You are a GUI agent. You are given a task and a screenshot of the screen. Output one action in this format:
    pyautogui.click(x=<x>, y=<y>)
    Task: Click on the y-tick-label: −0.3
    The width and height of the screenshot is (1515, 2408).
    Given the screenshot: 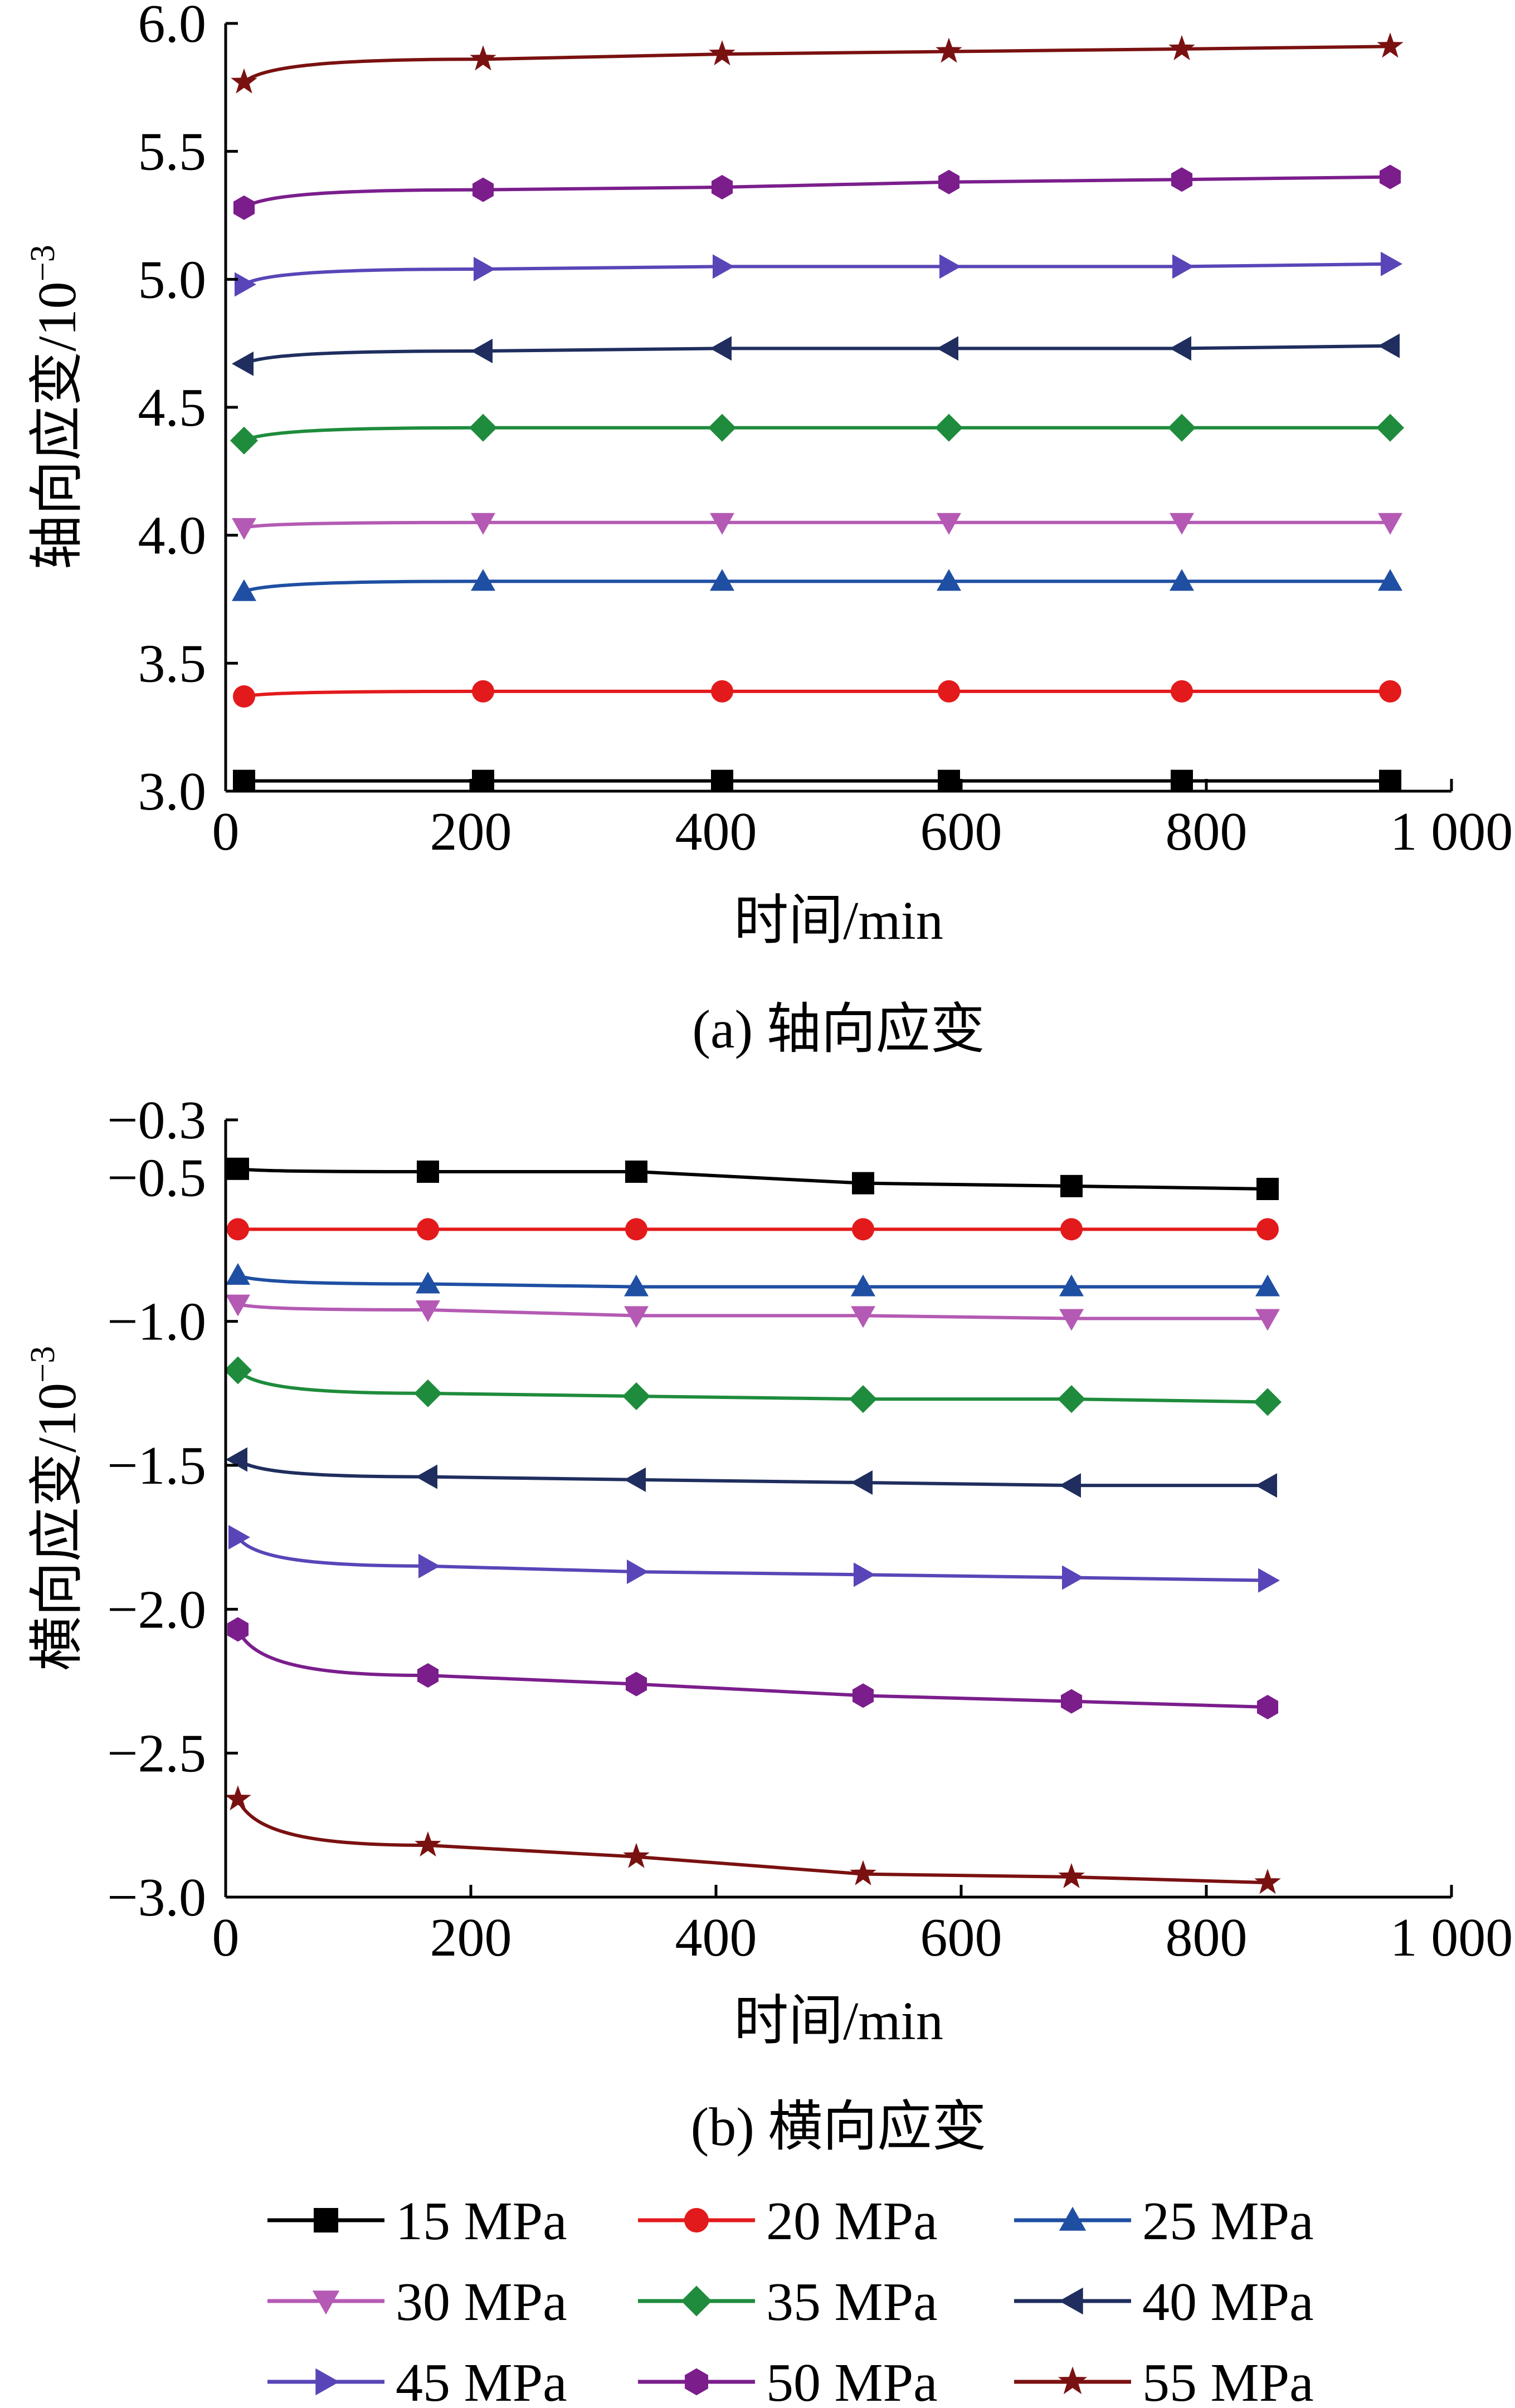 What is the action you would take?
    pyautogui.click(x=156, y=1120)
    